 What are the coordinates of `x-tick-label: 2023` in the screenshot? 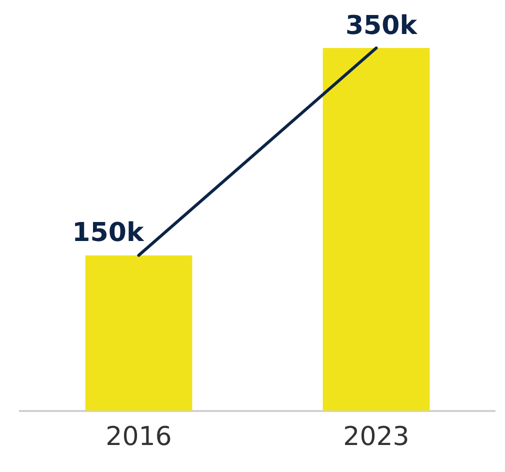 It's located at (376, 437).